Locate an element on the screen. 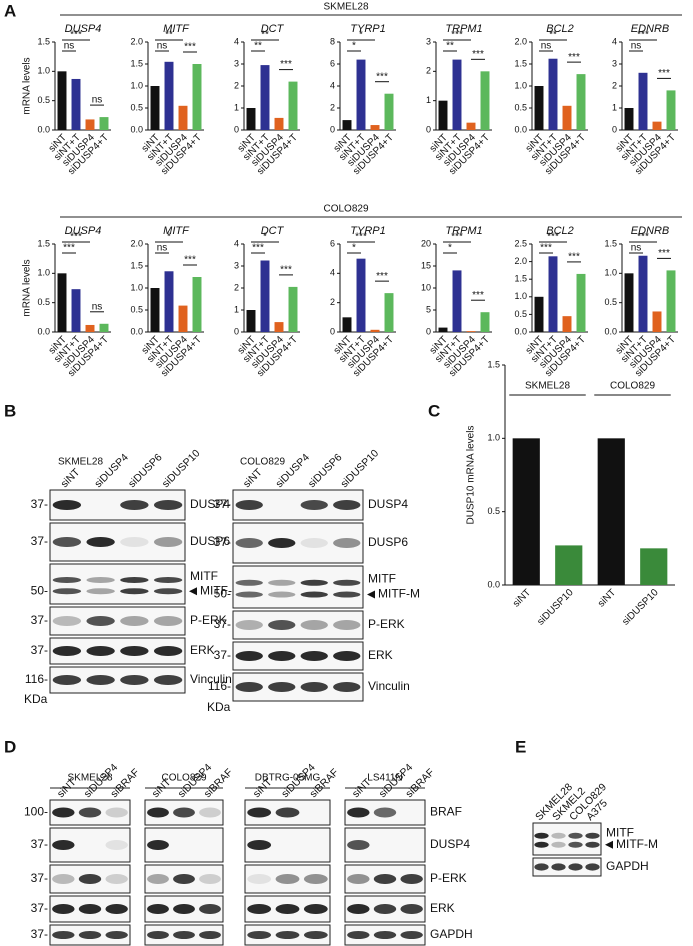  chart-title: MITF is located at coordinates (176, 29).